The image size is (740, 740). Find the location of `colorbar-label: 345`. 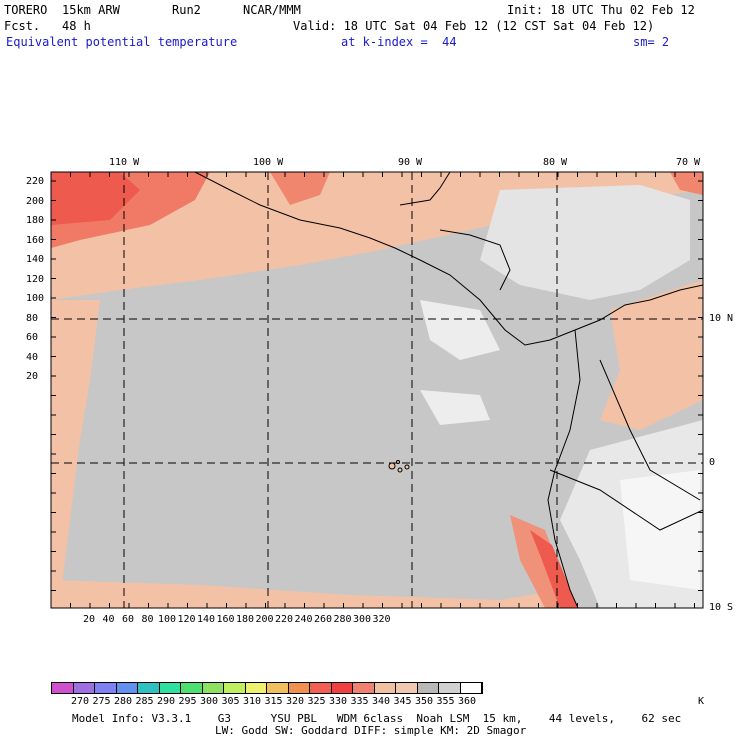

colorbar-label: 345 is located at coordinates (402, 701).